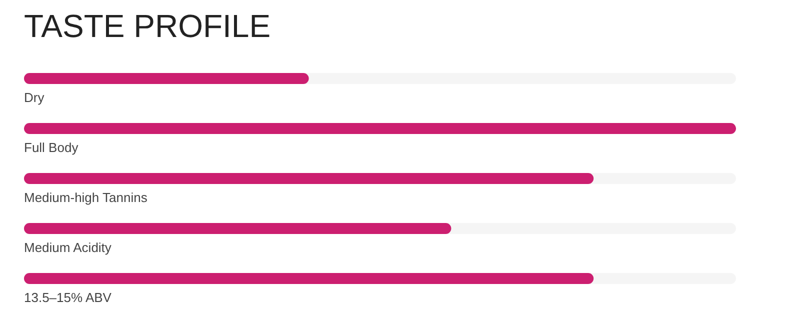 The width and height of the screenshot is (794, 314). I want to click on y-tick-label: Medium-high Tannins, so click(86, 197).